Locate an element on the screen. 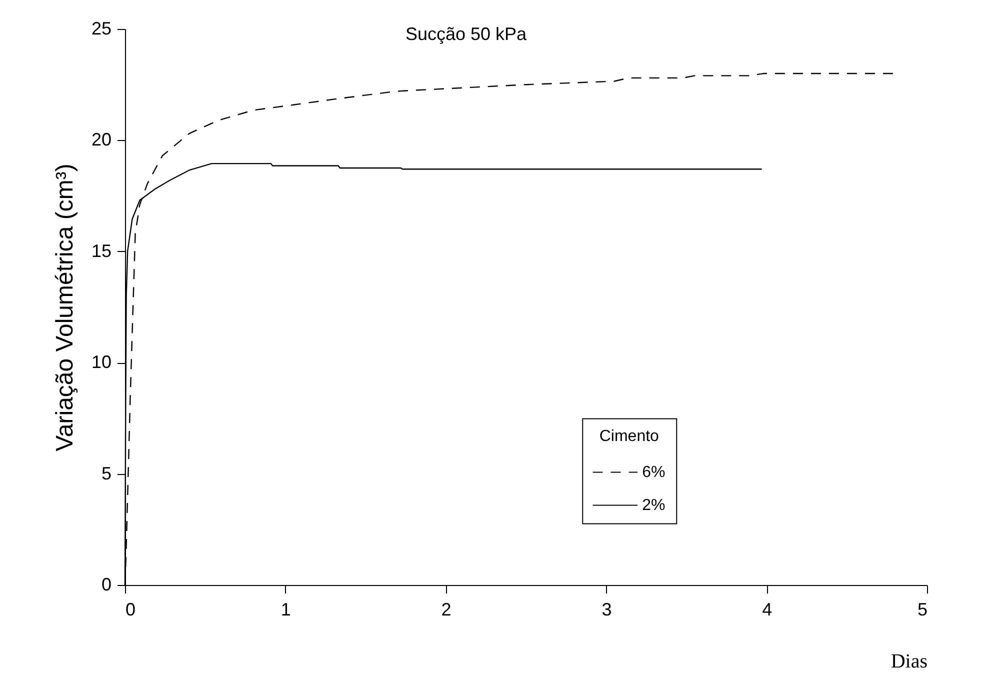 The image size is (984, 681). x-tick-label: 5 is located at coordinates (922, 610).